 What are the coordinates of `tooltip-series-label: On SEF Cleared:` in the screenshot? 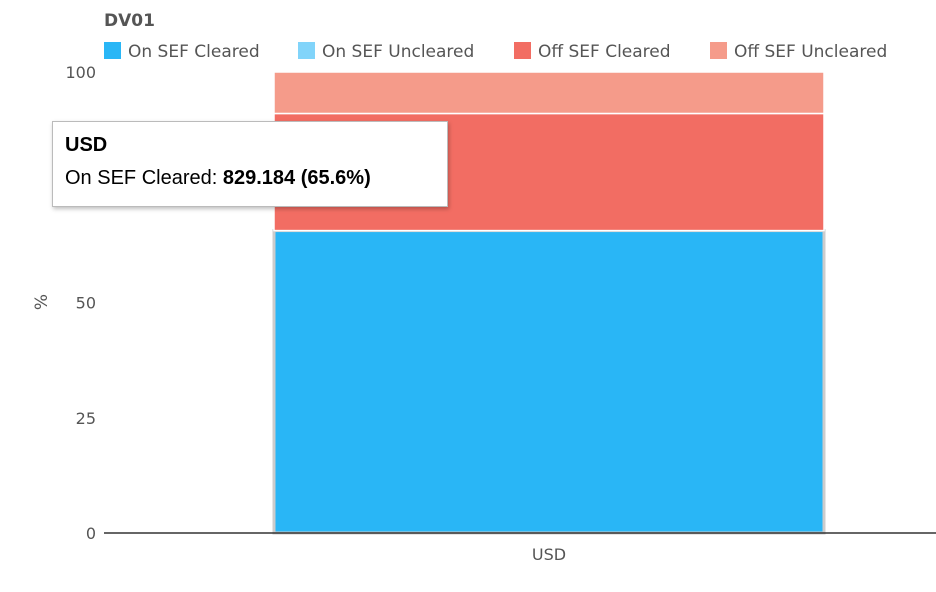 It's located at (141, 178).